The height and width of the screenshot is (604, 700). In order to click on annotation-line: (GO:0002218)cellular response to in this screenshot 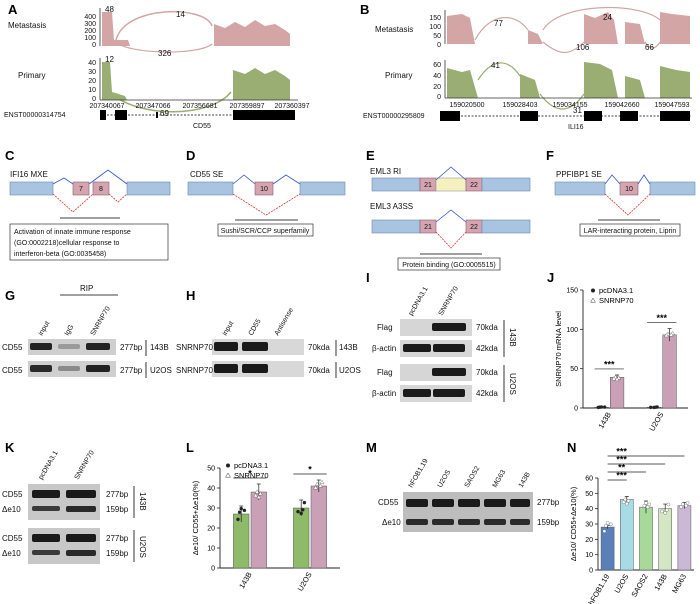, I will do `click(67, 243)`.